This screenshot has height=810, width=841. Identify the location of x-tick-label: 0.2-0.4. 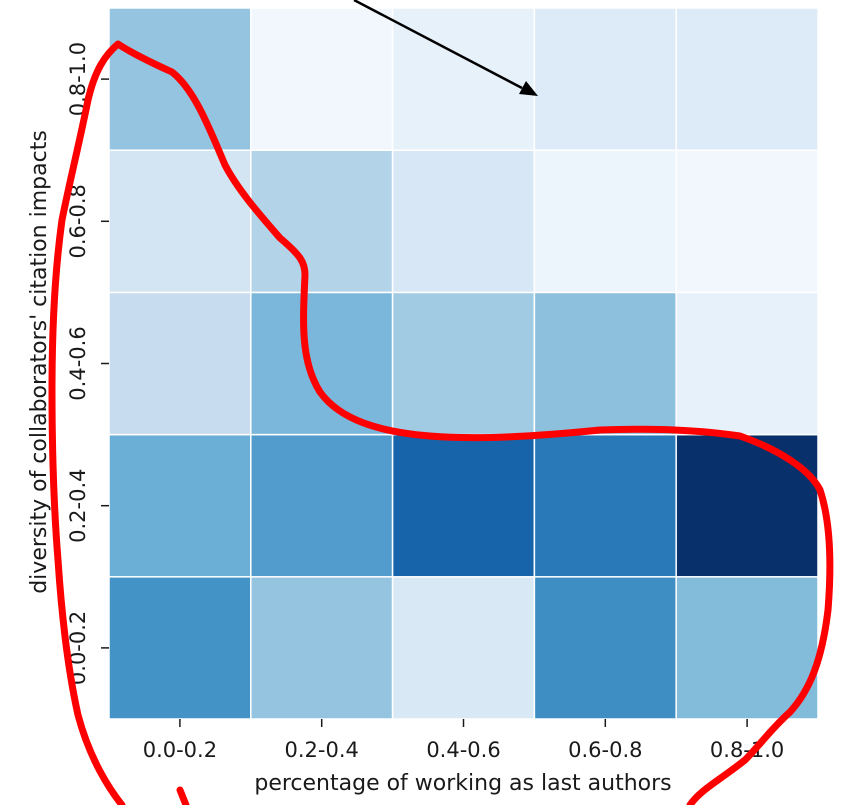
(322, 750).